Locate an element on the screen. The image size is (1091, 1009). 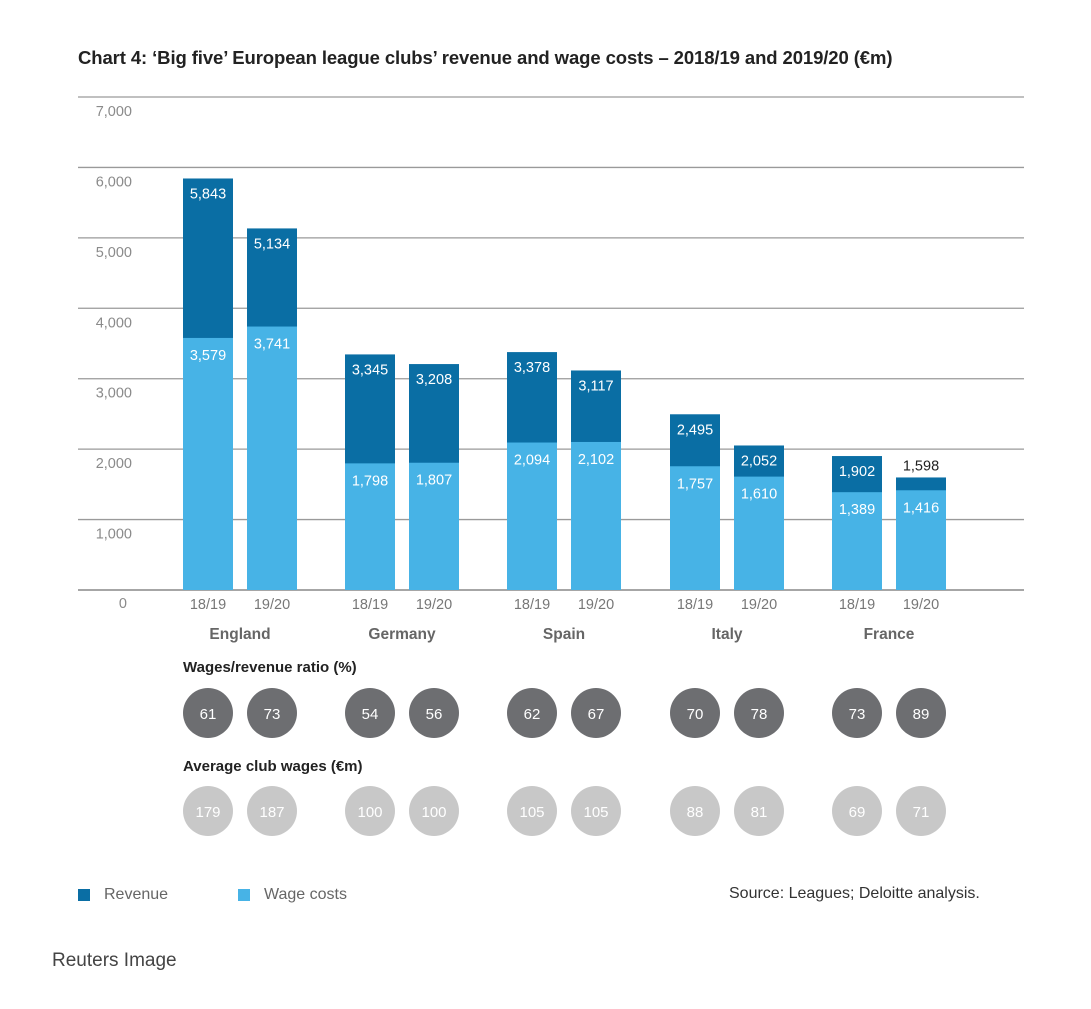
revenue-data-label: 2,052 is located at coordinates (759, 461).